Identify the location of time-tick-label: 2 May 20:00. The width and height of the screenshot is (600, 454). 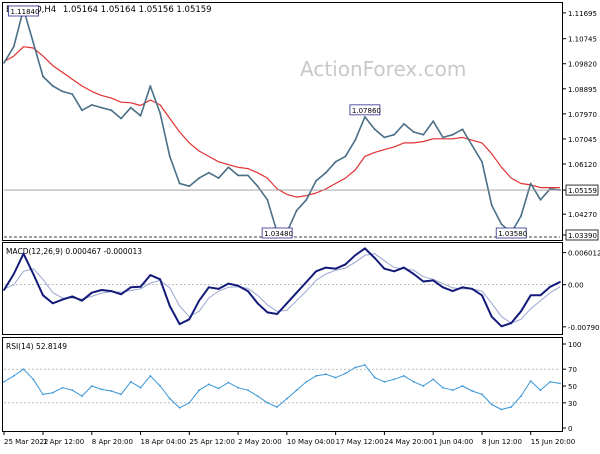
(260, 442).